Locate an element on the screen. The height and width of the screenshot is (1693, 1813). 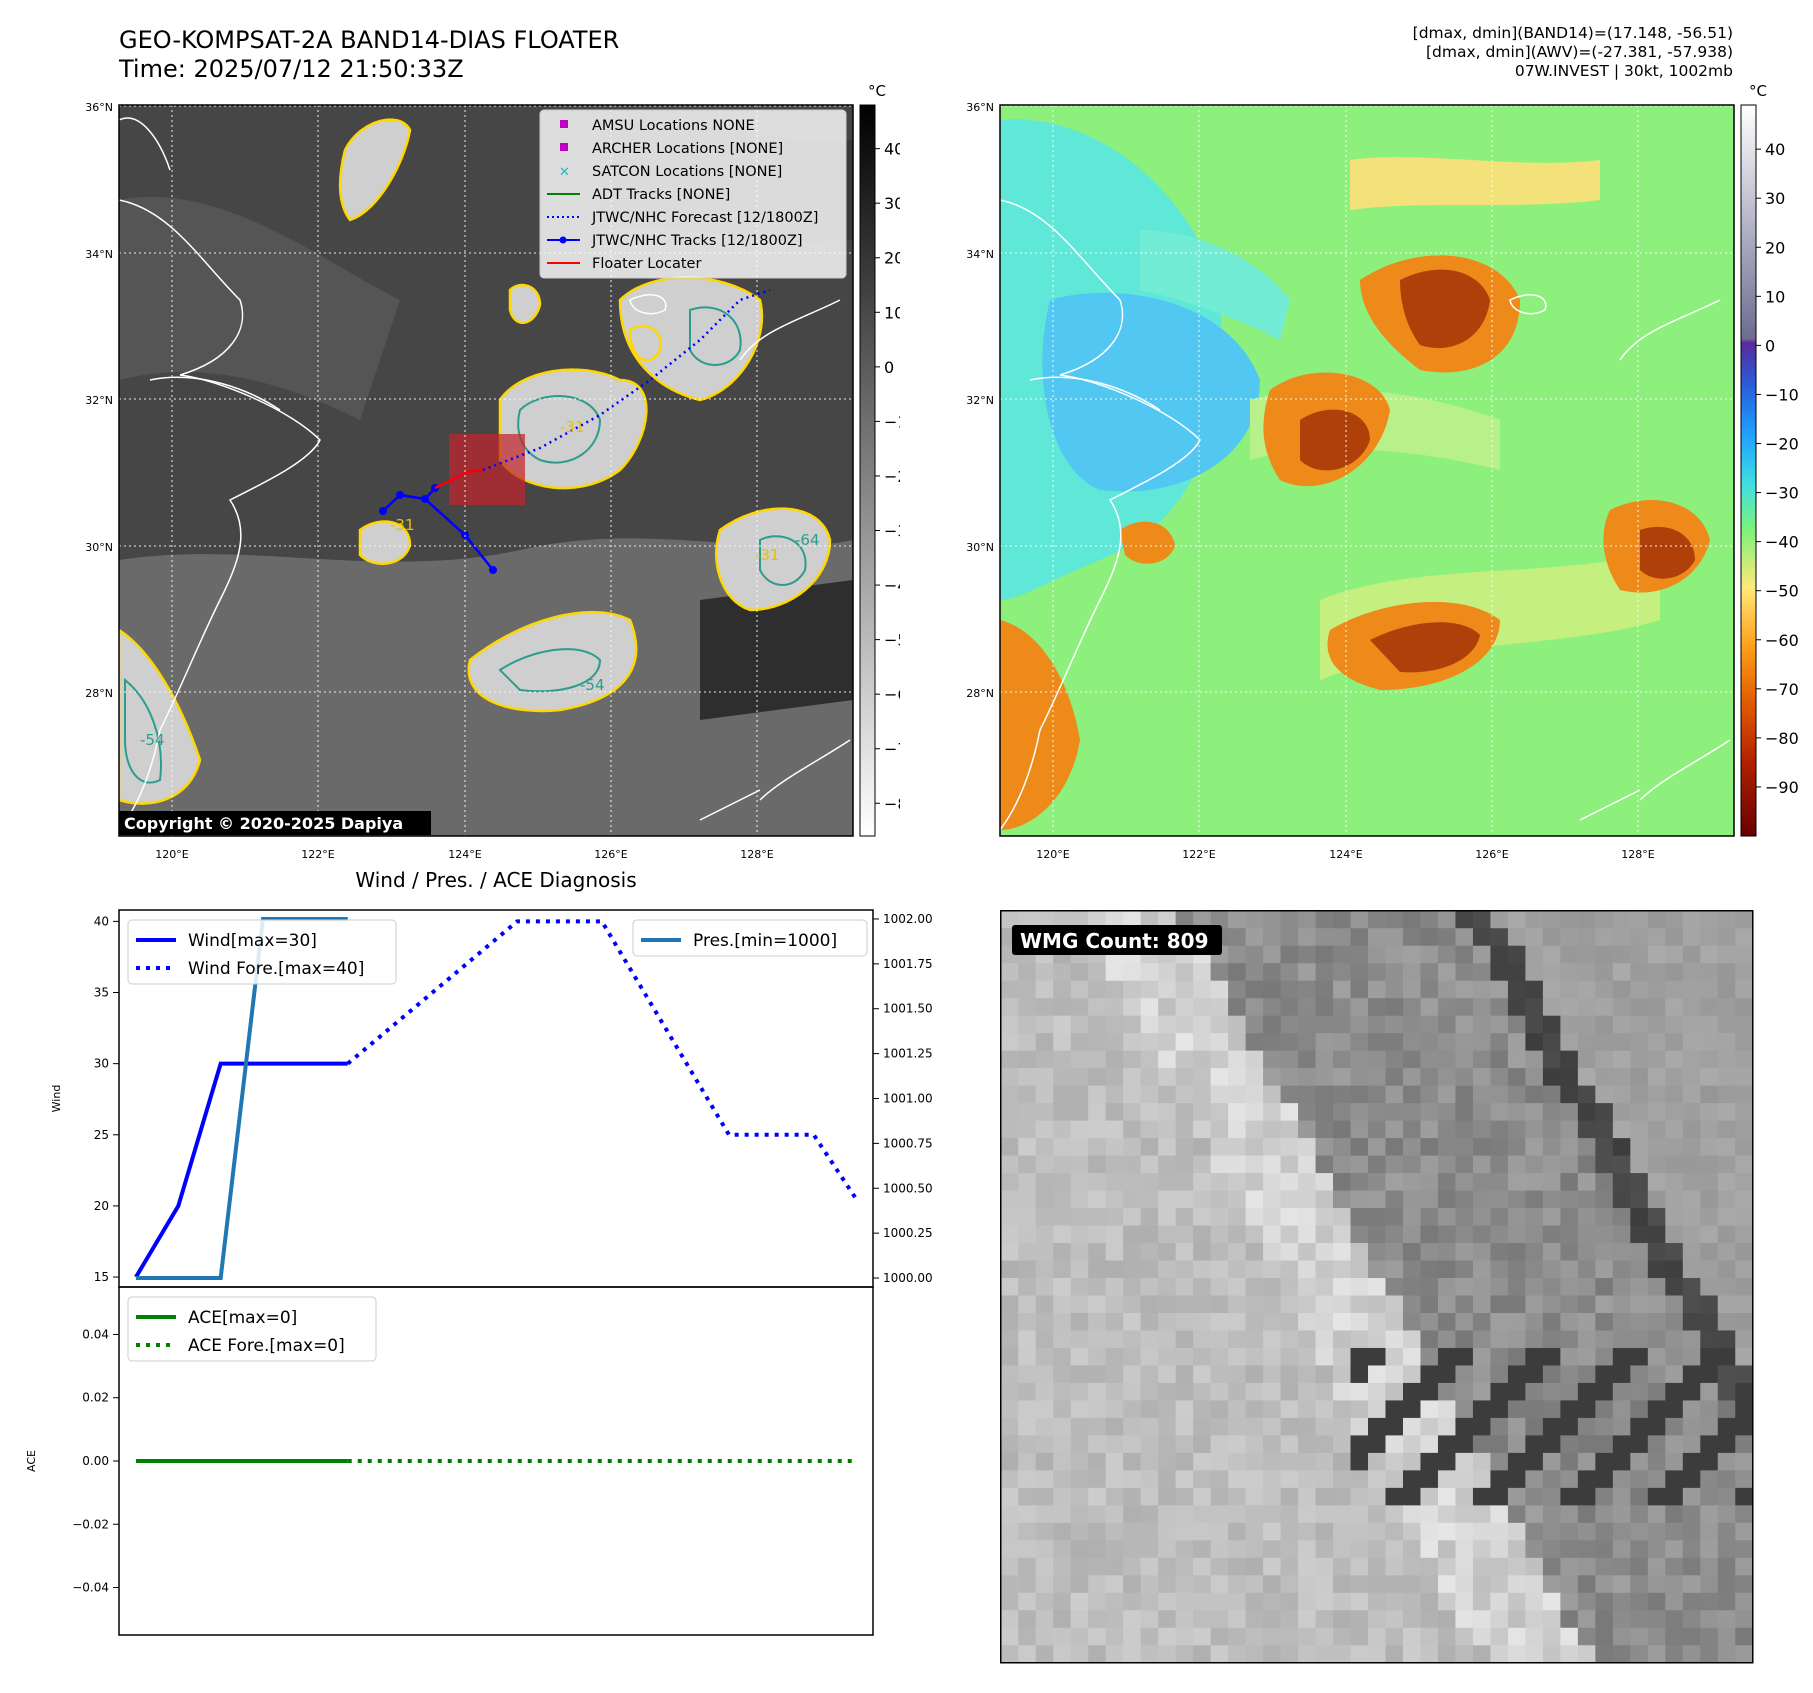
colorbar-tick: 0 is located at coordinates (1770, 345).